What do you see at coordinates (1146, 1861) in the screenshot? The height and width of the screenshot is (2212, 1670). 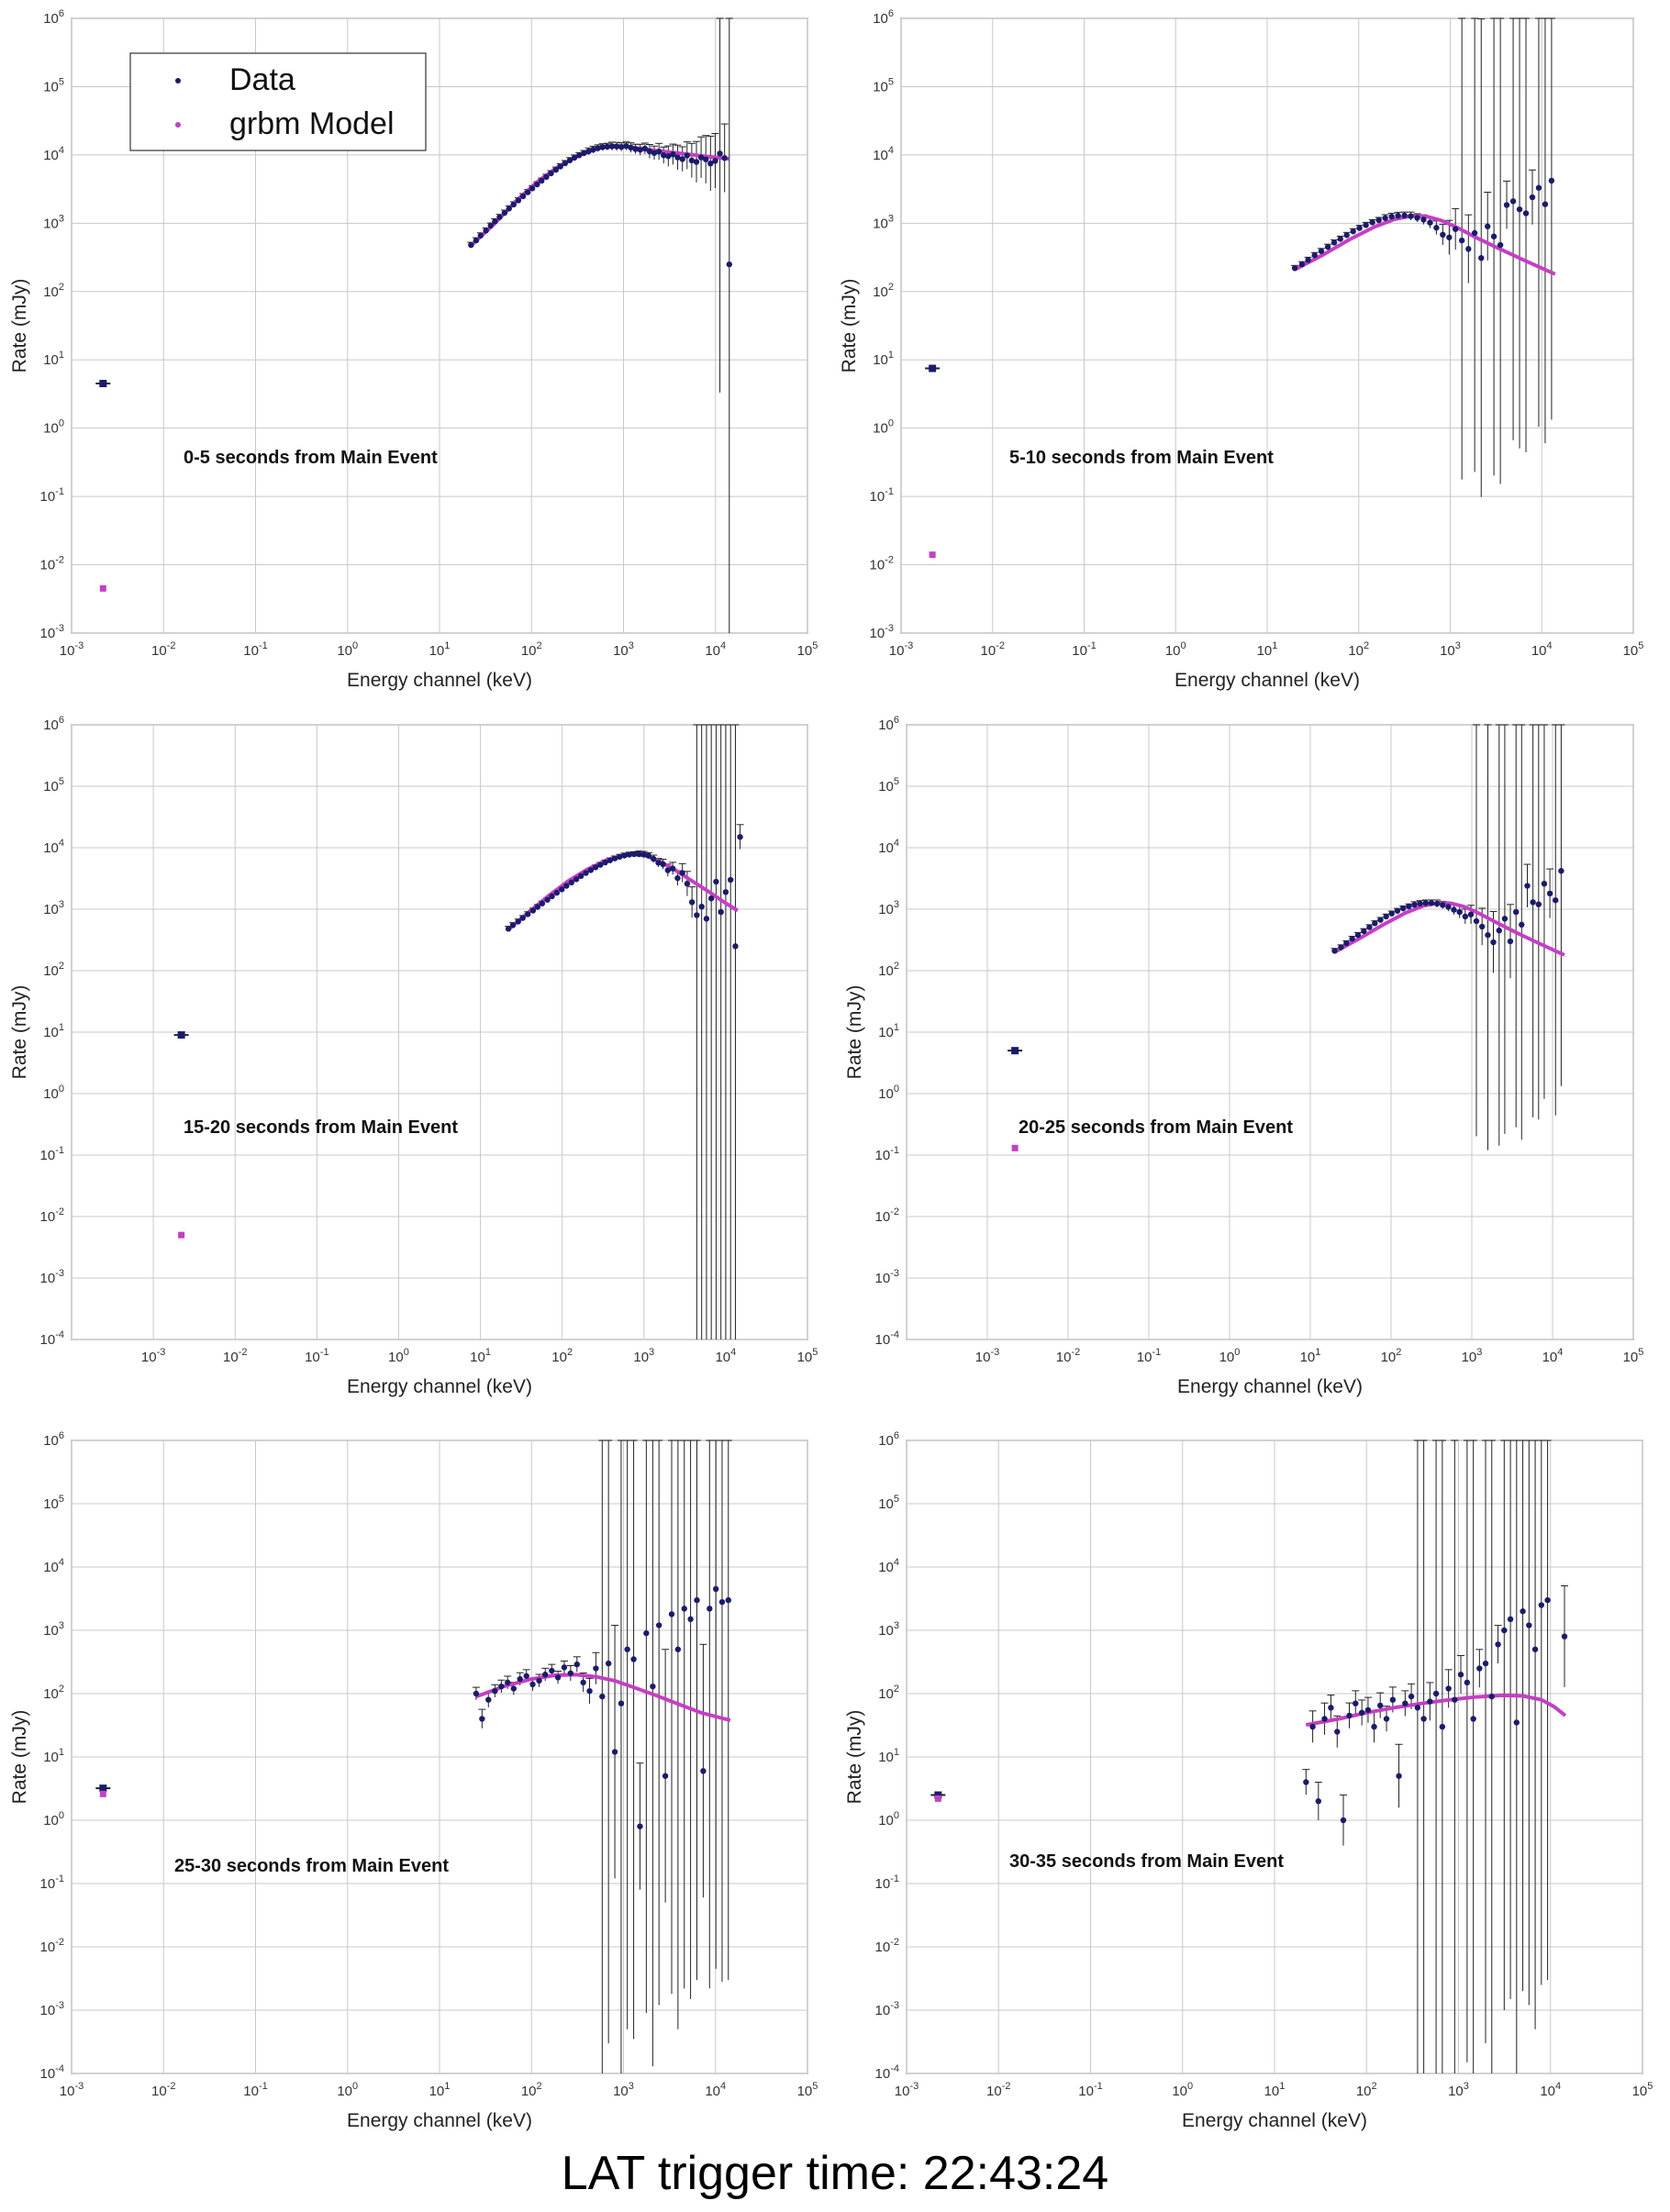 I see `panel-title: 30-35 seconds from Main Event` at bounding box center [1146, 1861].